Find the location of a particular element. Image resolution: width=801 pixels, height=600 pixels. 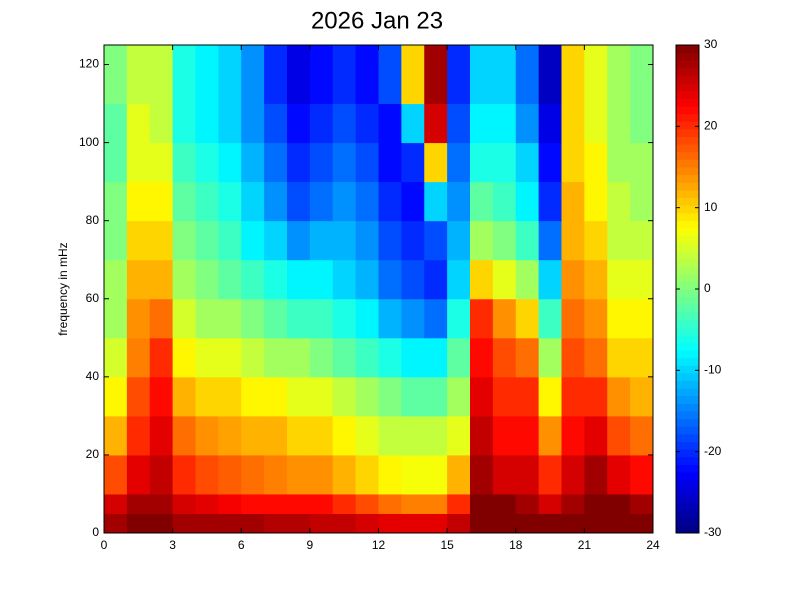

x-tick-label: 0 is located at coordinates (104, 545).